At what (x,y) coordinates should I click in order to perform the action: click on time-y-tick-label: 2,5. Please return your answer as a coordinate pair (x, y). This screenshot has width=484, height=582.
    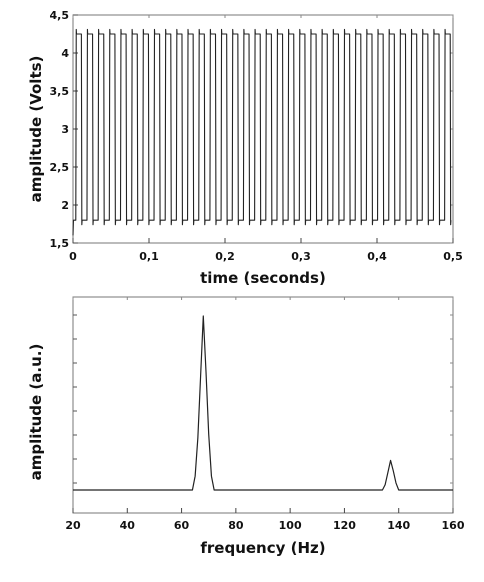
    Looking at the image, I should click on (60, 167).